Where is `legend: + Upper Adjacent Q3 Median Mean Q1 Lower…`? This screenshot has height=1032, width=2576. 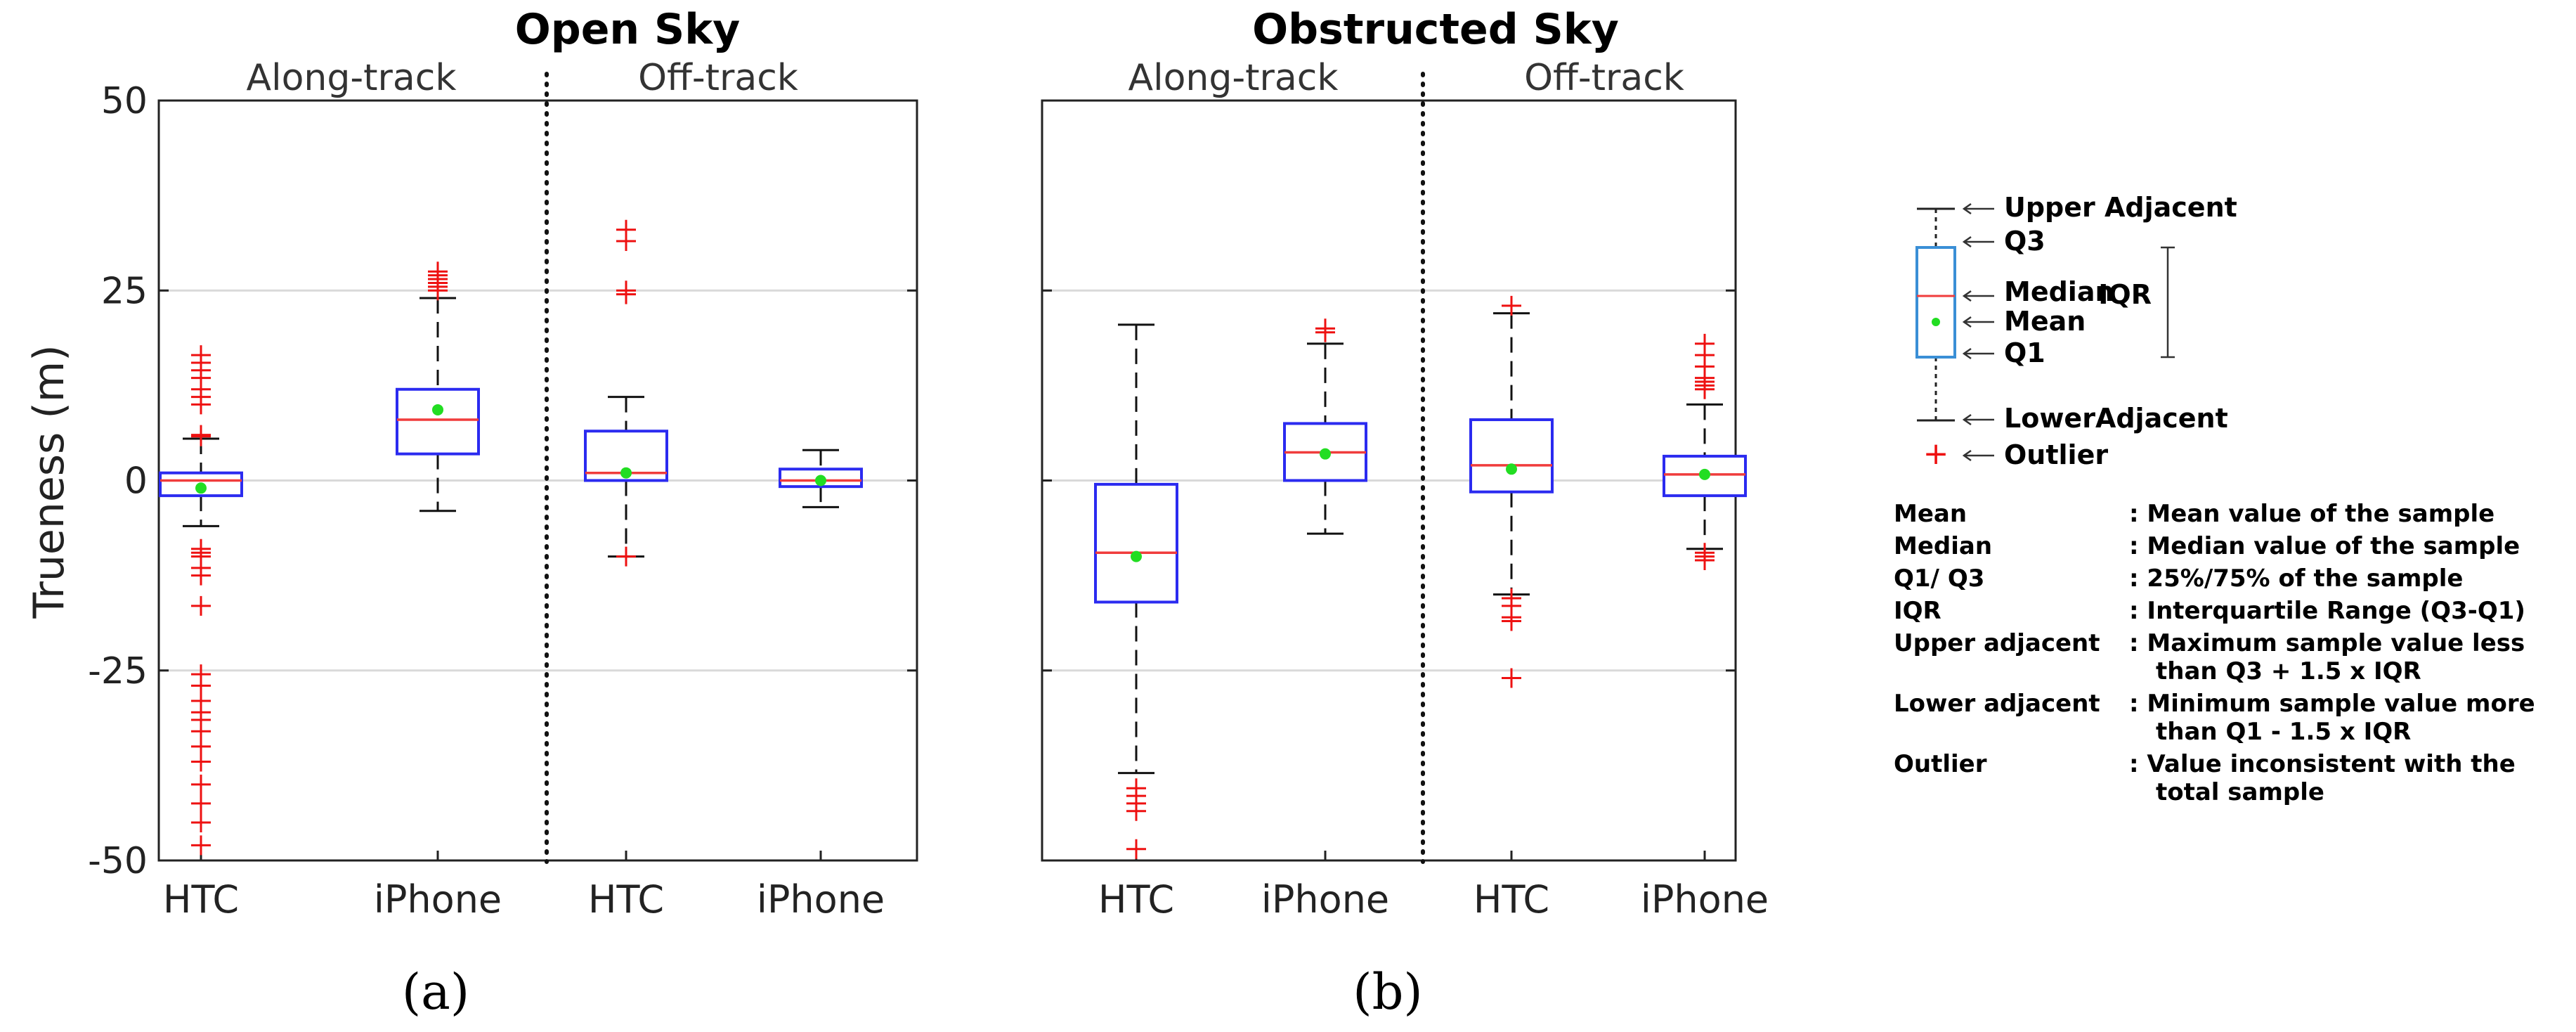
legend: + Upper Adjacent Q3 Median Mean Q1 Lower… is located at coordinates (2214, 499).